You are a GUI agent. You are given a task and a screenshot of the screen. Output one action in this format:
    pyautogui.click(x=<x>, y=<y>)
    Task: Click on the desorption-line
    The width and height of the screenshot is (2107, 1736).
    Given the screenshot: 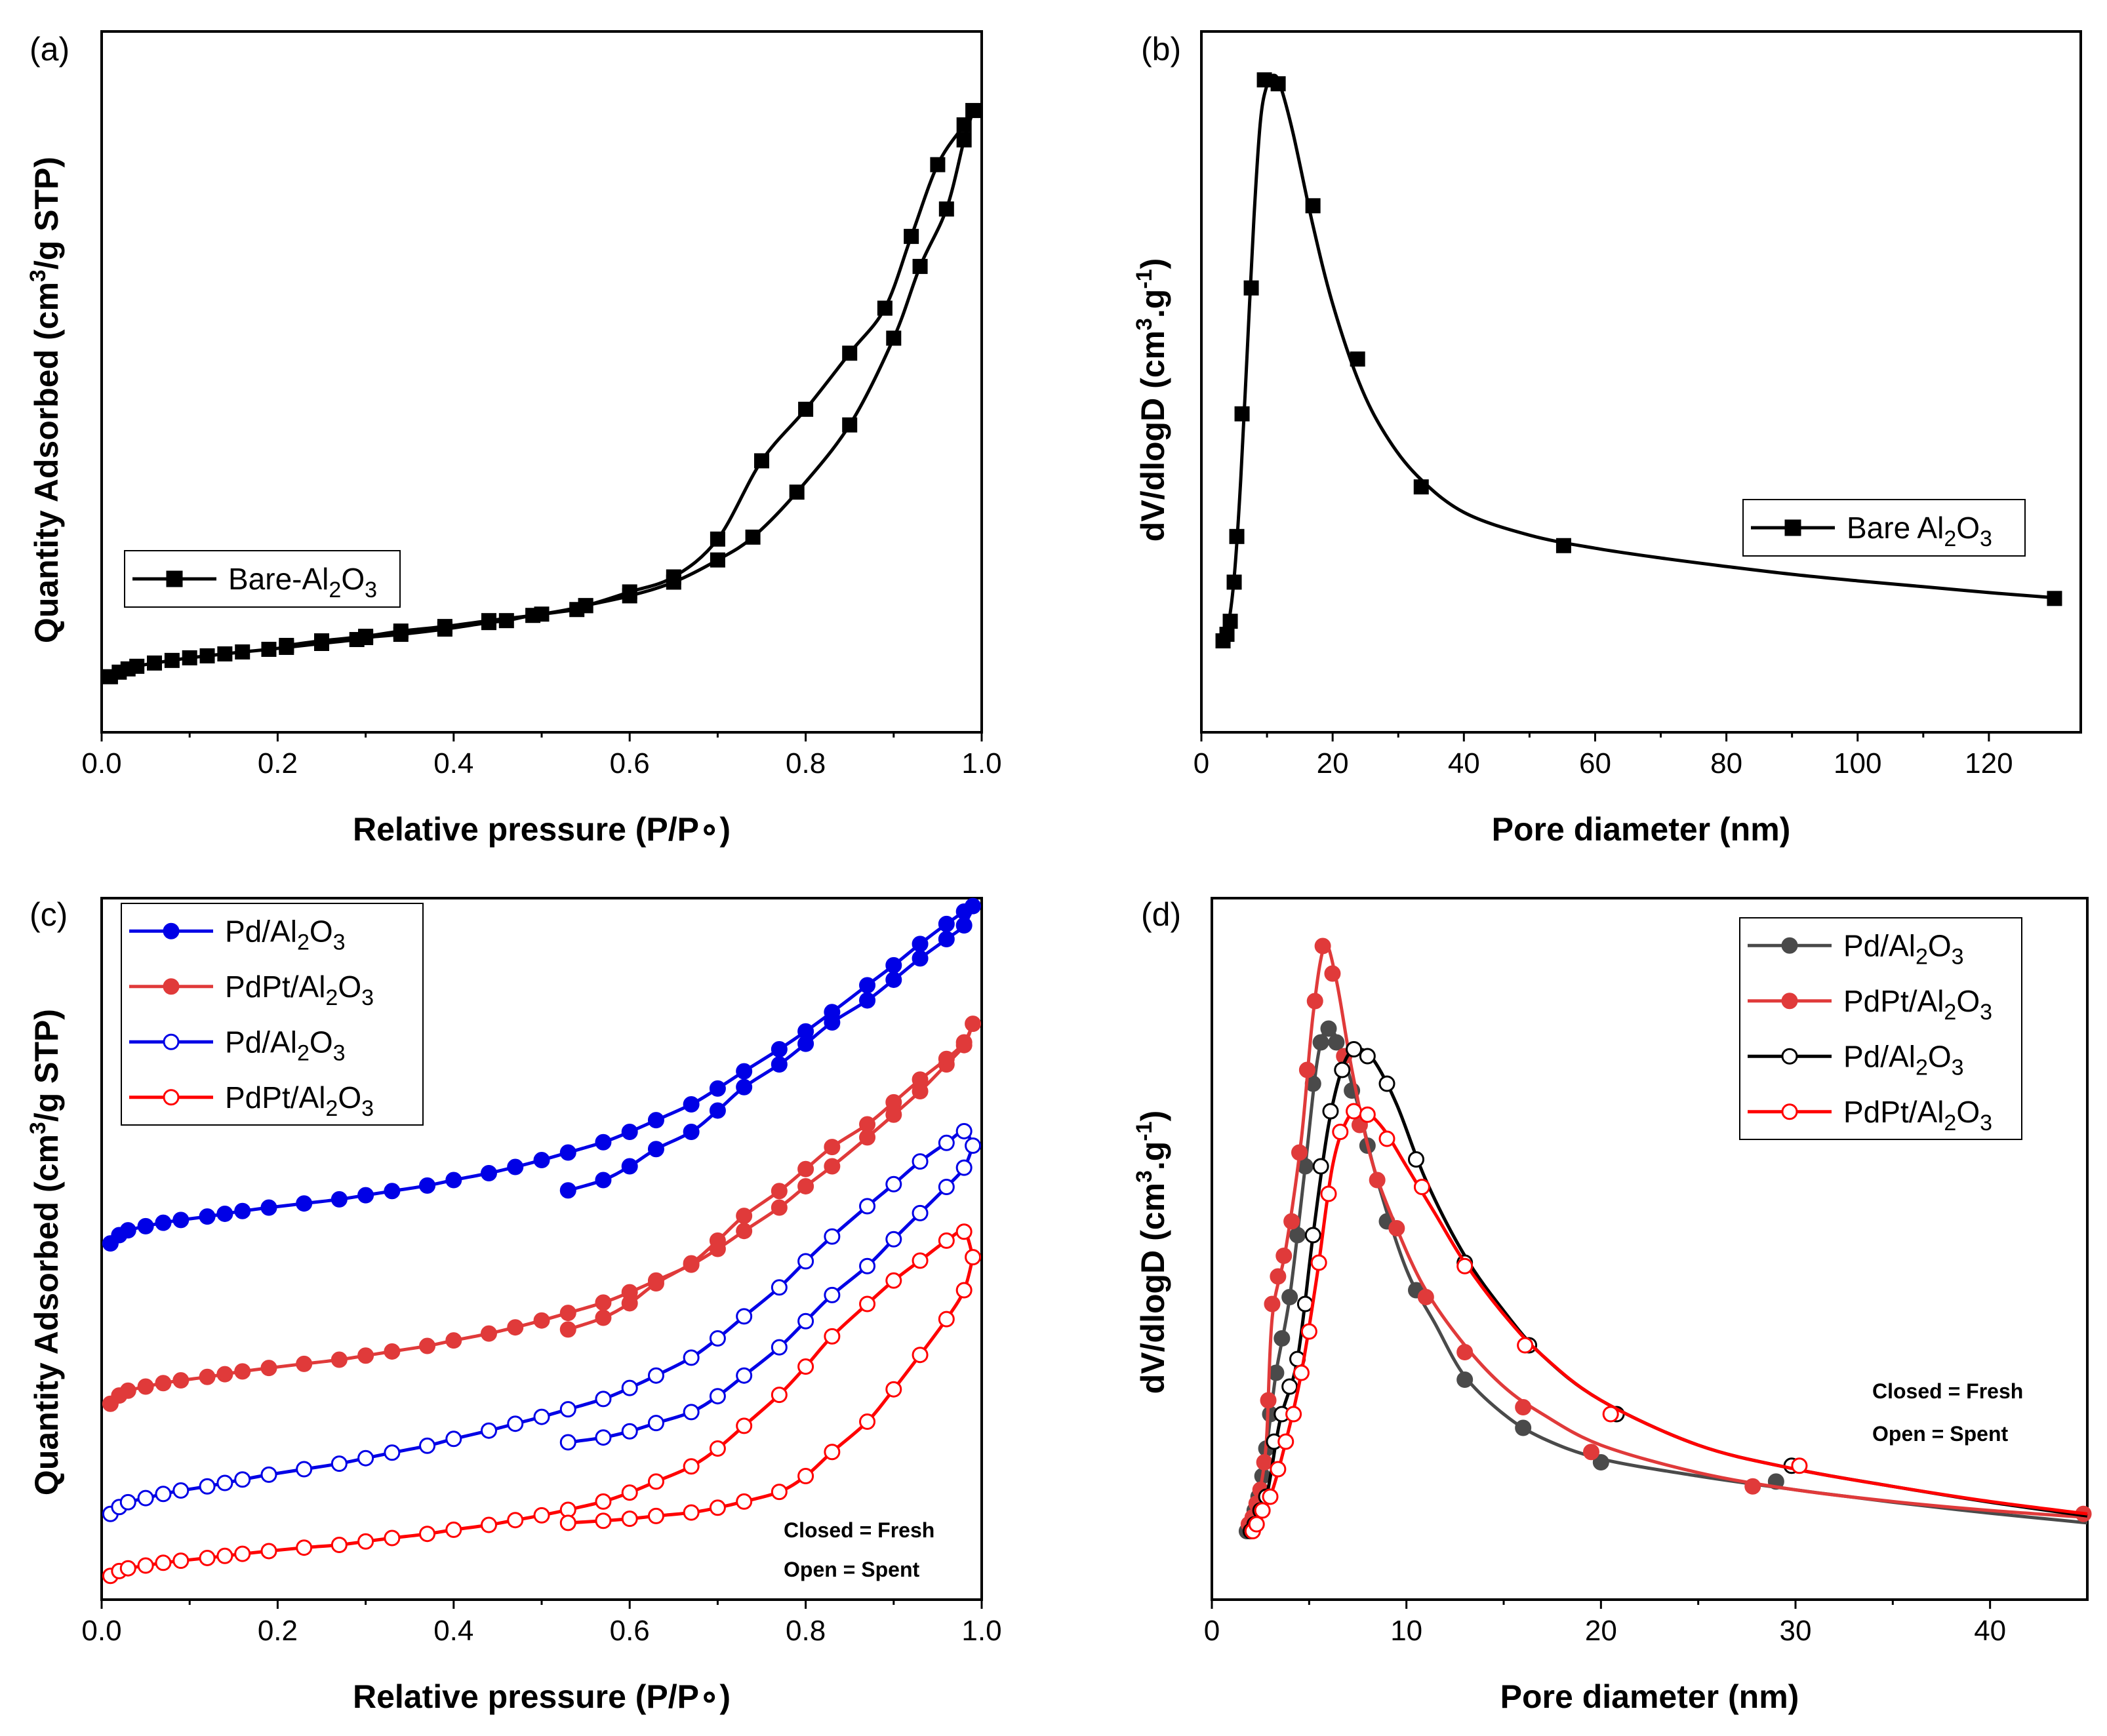 What is the action you would take?
    pyautogui.click(x=771, y=1390)
    